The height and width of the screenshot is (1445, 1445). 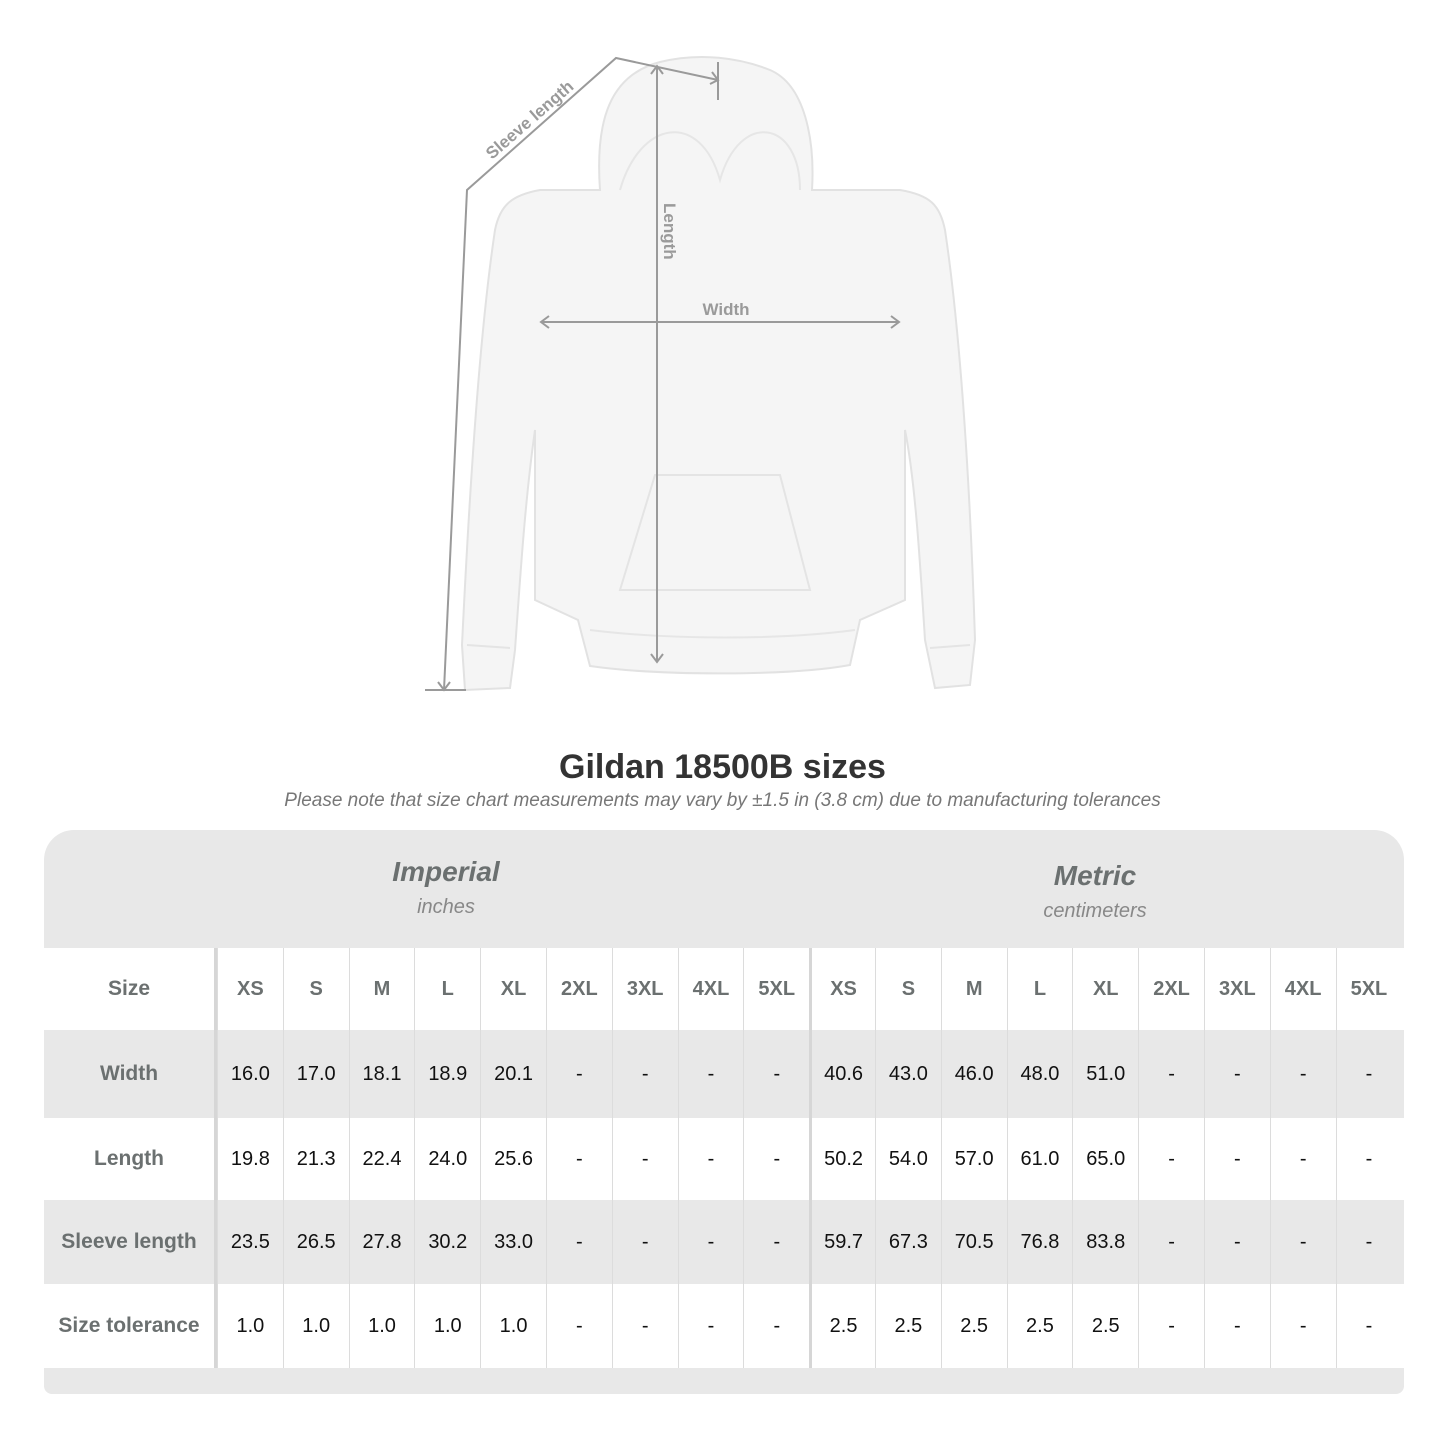 I want to click on imperial-value-cell: 33.0, so click(x=513, y=1242).